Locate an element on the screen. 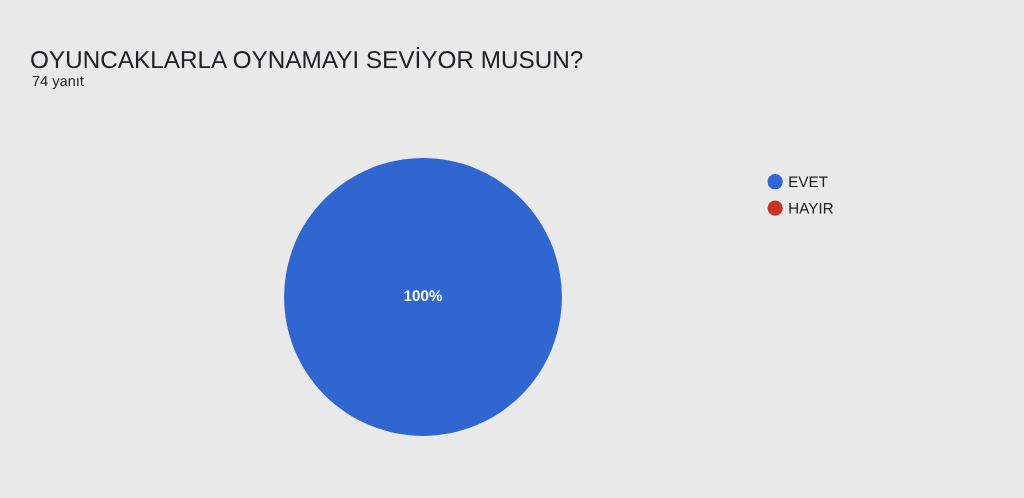 Image resolution: width=1024 pixels, height=498 pixels. text: 74 yanıt is located at coordinates (58, 82).